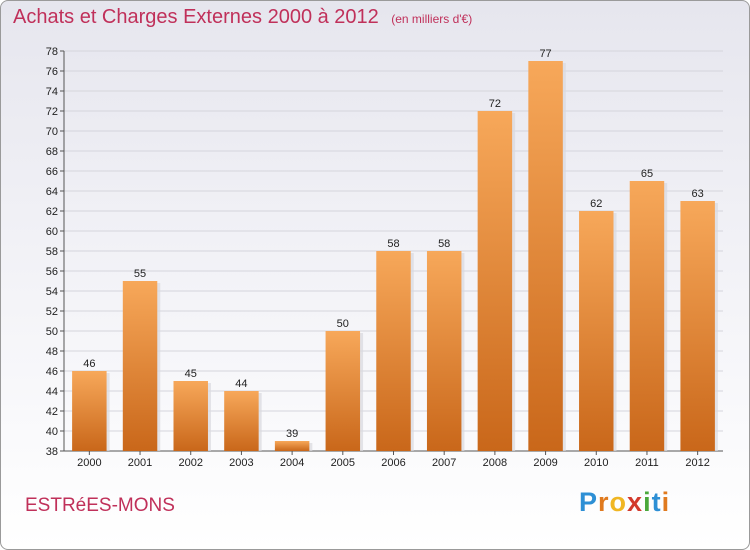 The image size is (750, 550). Describe the element at coordinates (100, 505) in the screenshot. I see `place-name: ESTRéES-MONS` at that location.